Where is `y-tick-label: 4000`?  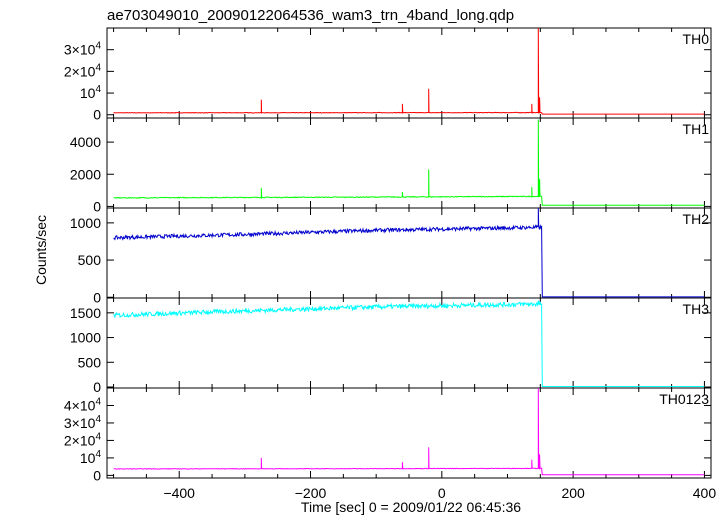
y-tick-label: 4000 is located at coordinates (85, 142).